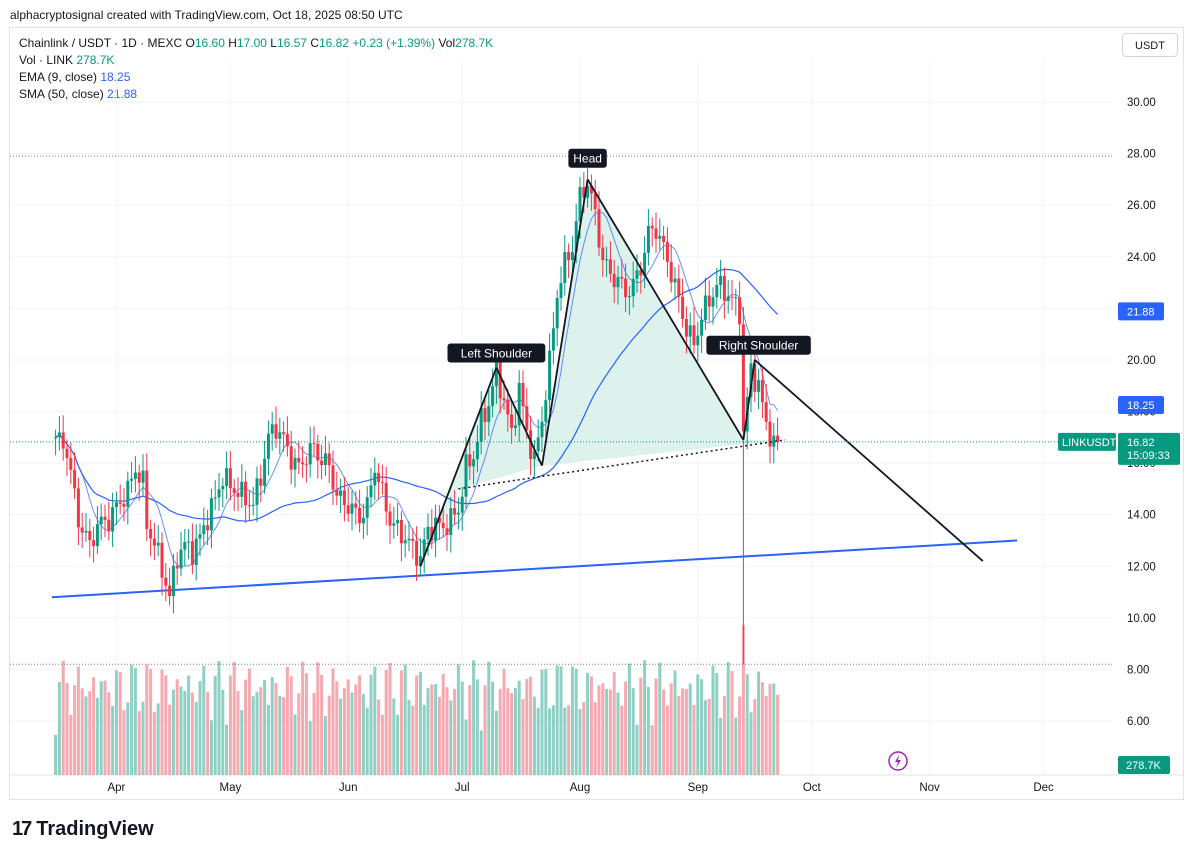 The height and width of the screenshot is (861, 1195). Describe the element at coordinates (929, 788) in the screenshot. I see `x-tick-label: Nov` at that location.